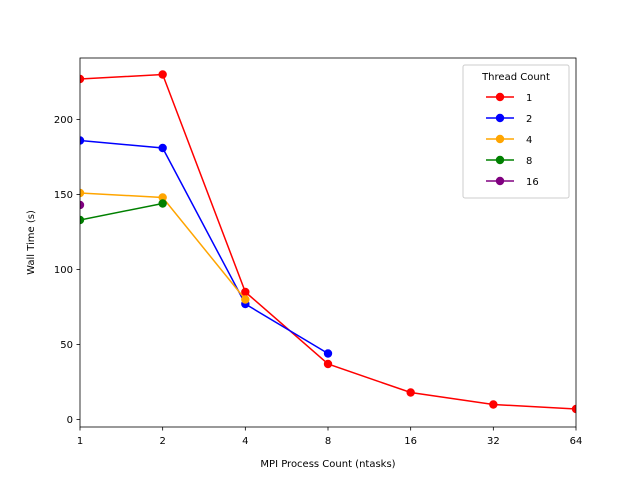 The width and height of the screenshot is (640, 480). What do you see at coordinates (493, 441) in the screenshot?
I see `x-tick-label-32: 32` at bounding box center [493, 441].